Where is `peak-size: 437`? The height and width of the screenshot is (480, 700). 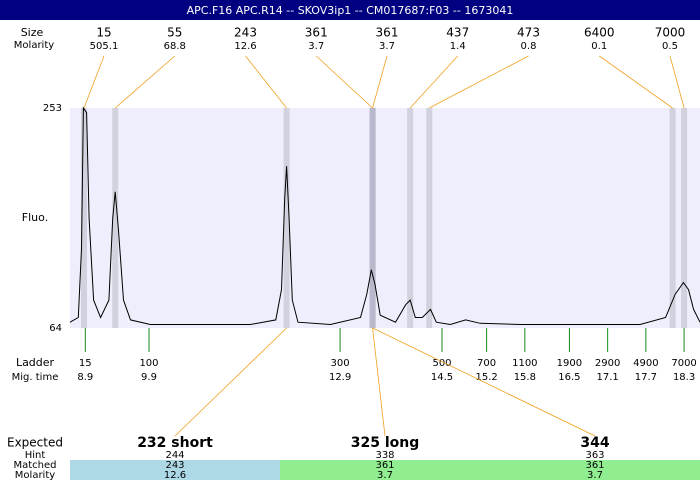 peak-size: 437 is located at coordinates (457, 33).